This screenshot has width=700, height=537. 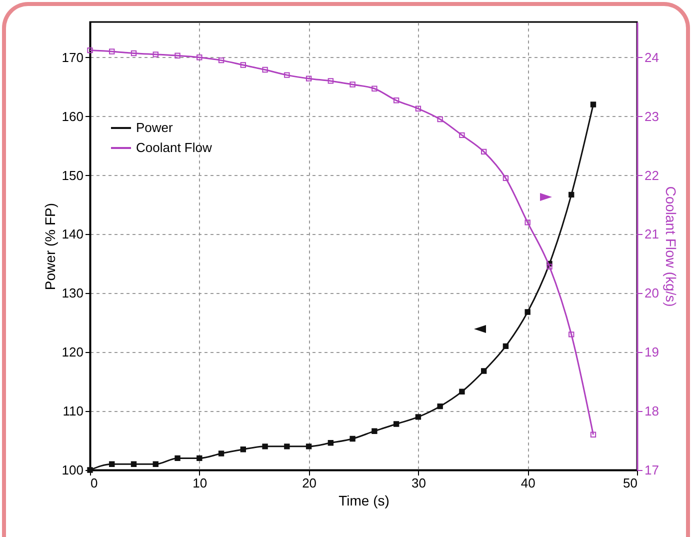 What do you see at coordinates (155, 127) in the screenshot?
I see `legend-label: Power` at bounding box center [155, 127].